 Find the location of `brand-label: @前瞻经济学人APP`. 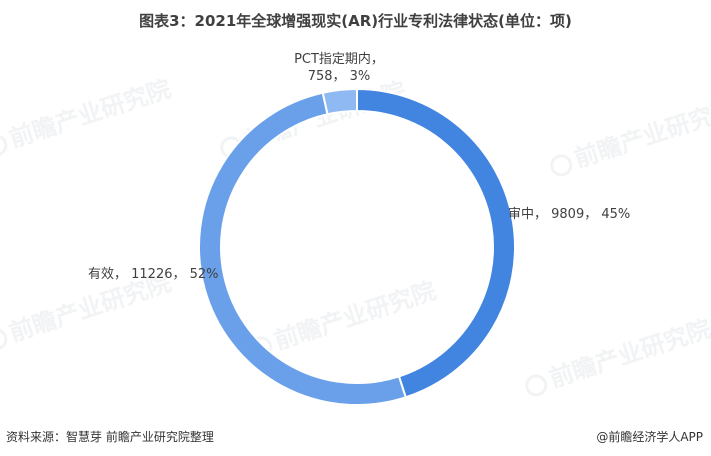

brand-label: @前瞻经济学人APP is located at coordinates (649, 437).